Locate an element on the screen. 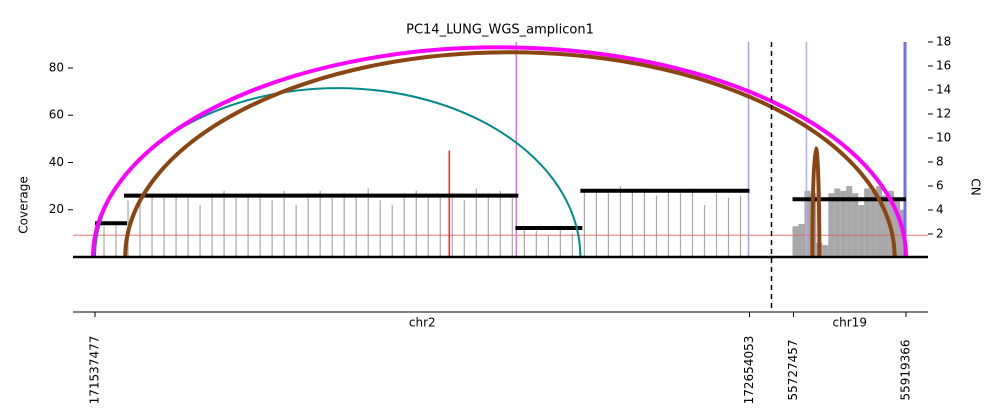  y-tick-label: 80 is located at coordinates (56, 67).